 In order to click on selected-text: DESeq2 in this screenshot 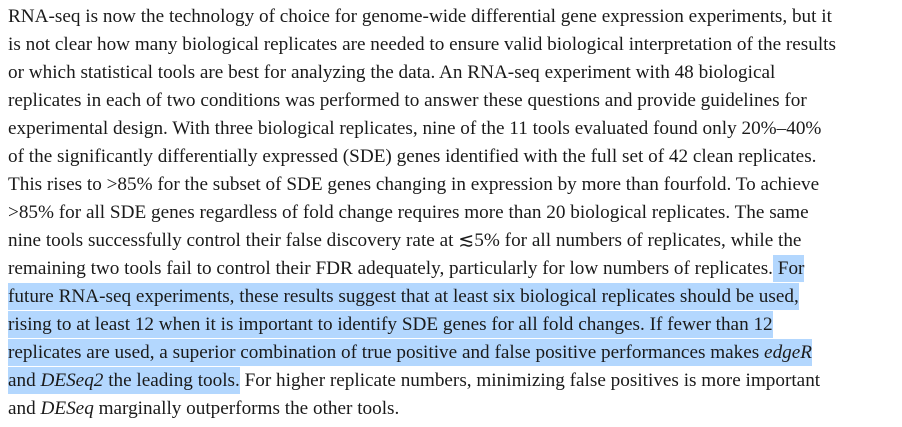, I will do `click(72, 380)`.